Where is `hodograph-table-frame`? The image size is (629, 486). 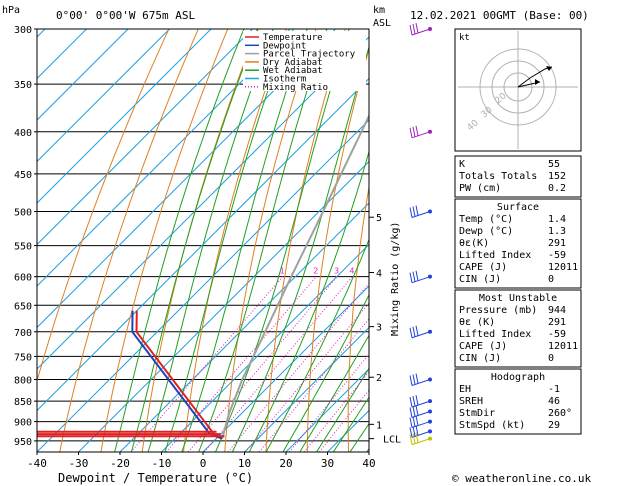 hodograph-table-frame is located at coordinates (518, 401).